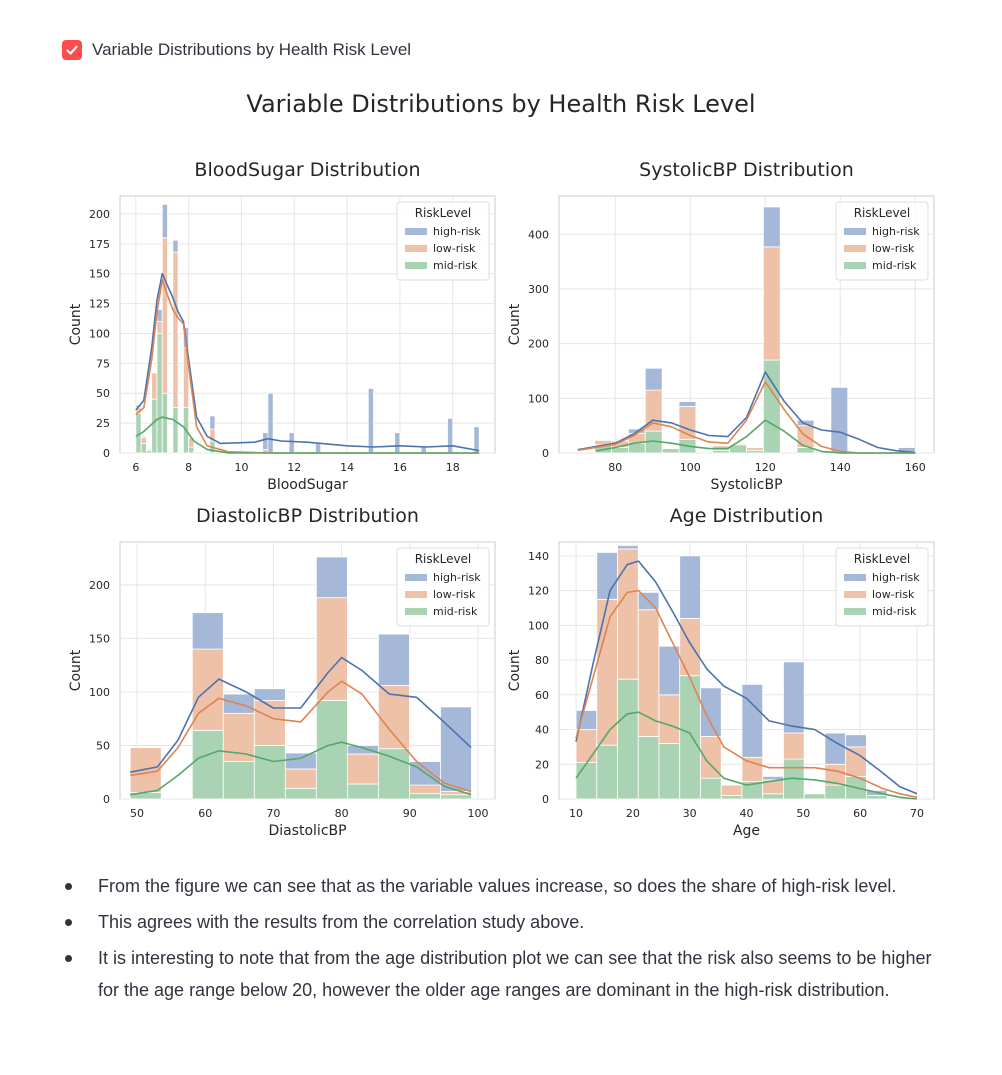 The image size is (1002, 1075). What do you see at coordinates (765, 467) in the screenshot?
I see `x-tick-label: 120` at bounding box center [765, 467].